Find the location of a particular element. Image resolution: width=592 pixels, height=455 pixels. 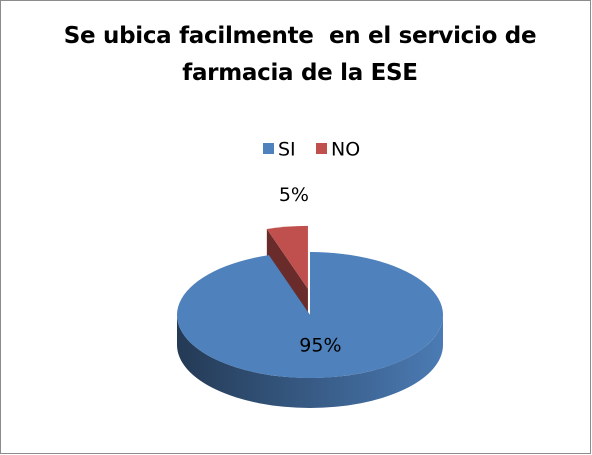

slice-face is located at coordinates (287, 274).